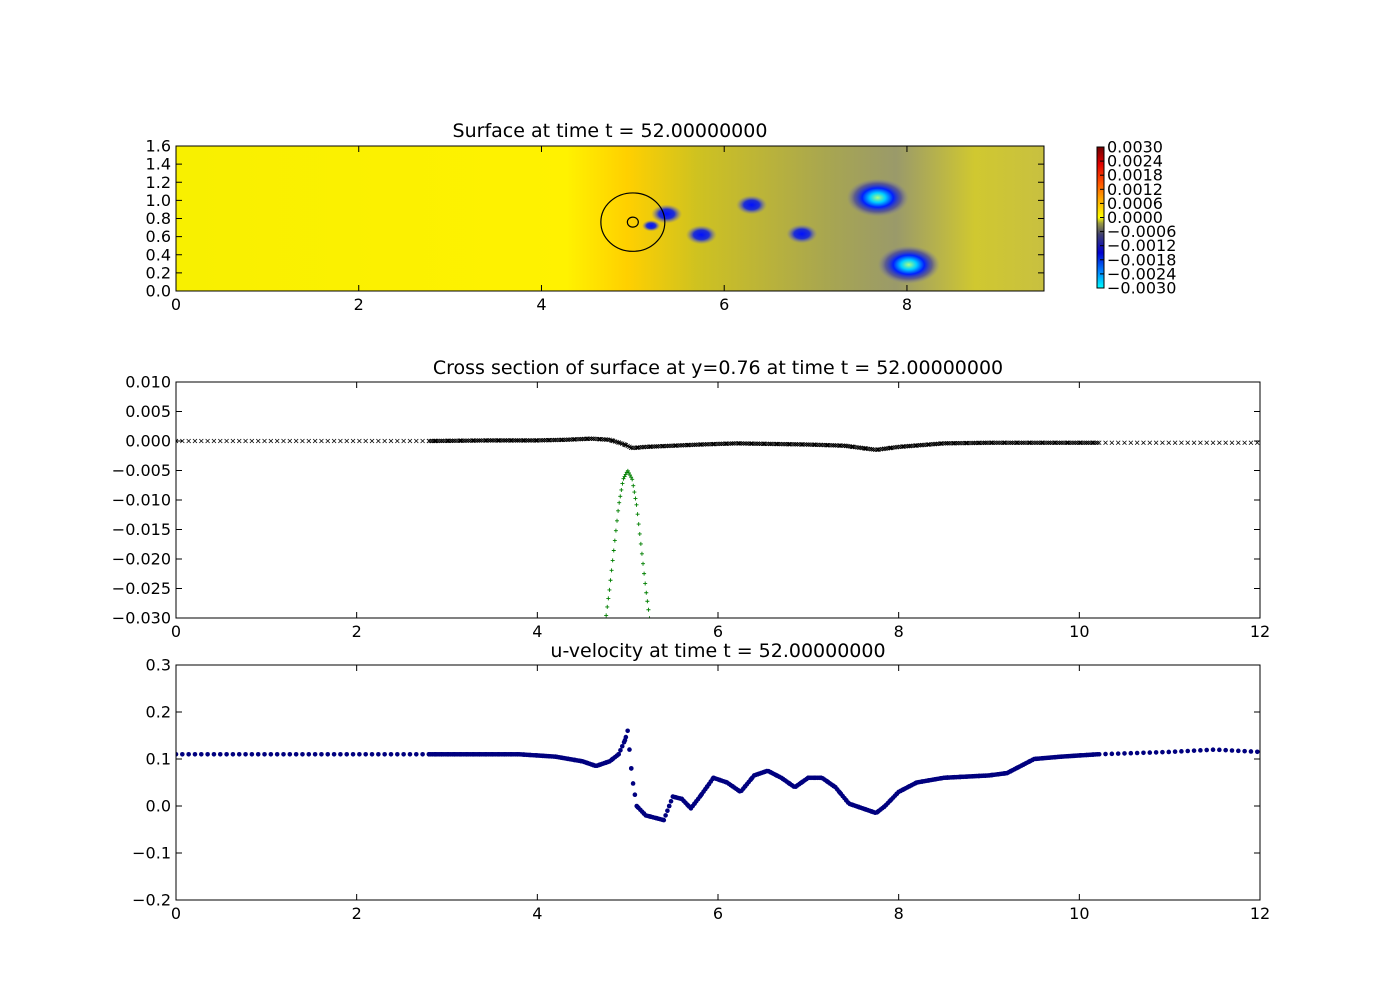 The image size is (1400, 1000). I want to click on y-tick-label: −0.020, so click(141, 559).